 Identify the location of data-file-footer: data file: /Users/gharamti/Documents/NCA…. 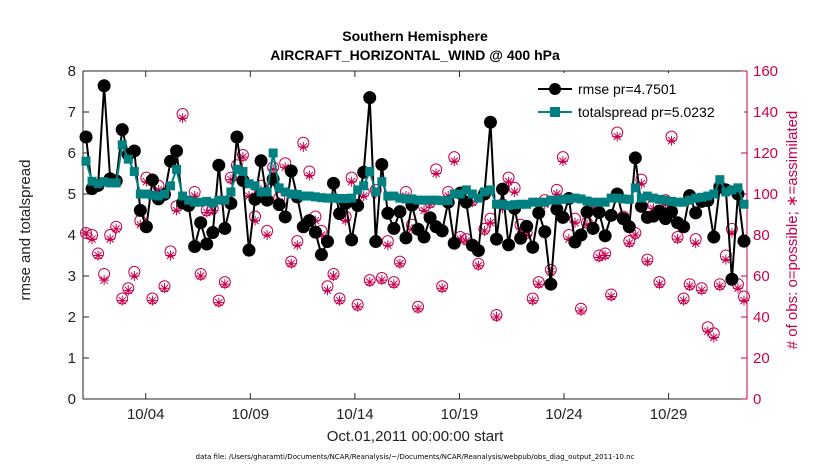
(415, 457).